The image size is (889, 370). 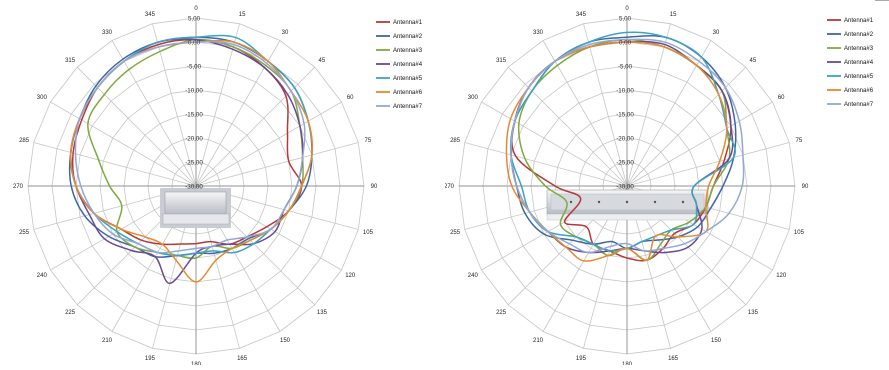 What do you see at coordinates (581, 359) in the screenshot?
I see `angle-tick-label: 195` at bounding box center [581, 359].